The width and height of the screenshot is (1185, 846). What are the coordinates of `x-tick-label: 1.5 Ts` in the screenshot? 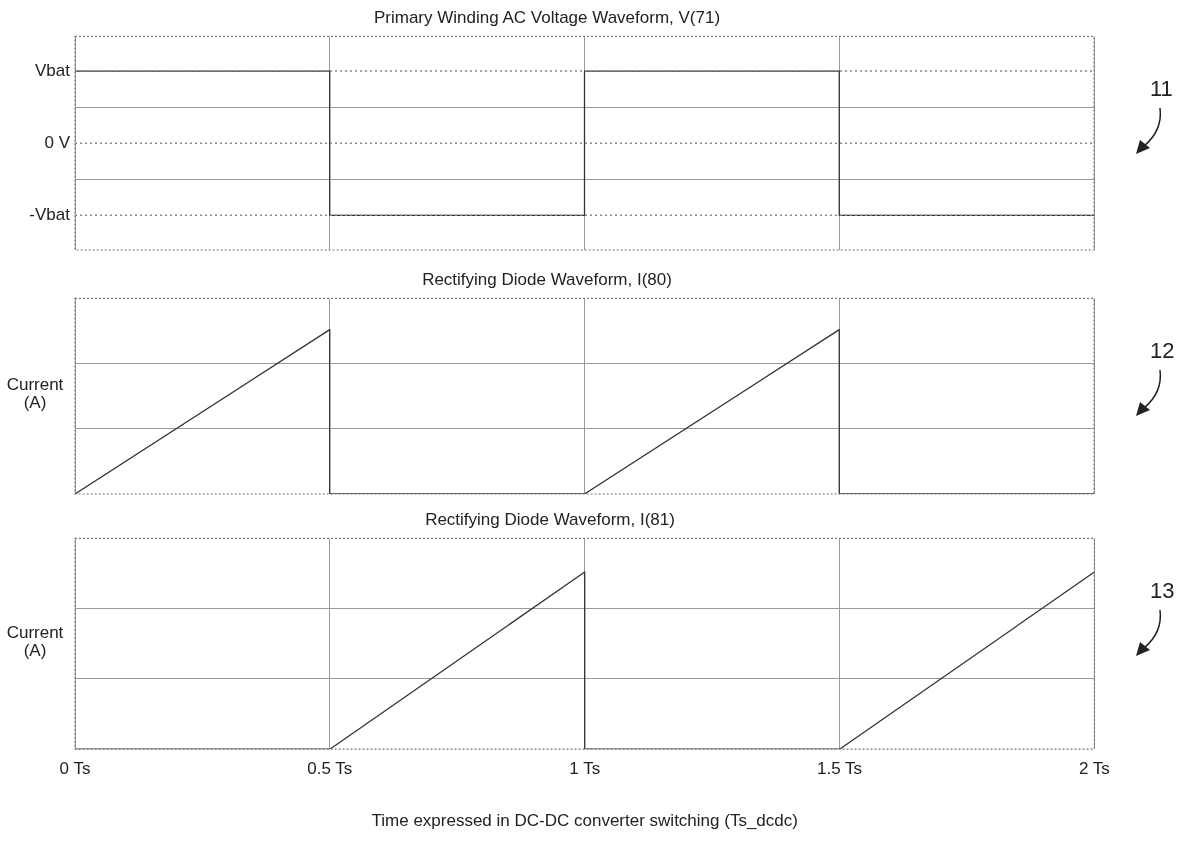 It's located at (840, 769).